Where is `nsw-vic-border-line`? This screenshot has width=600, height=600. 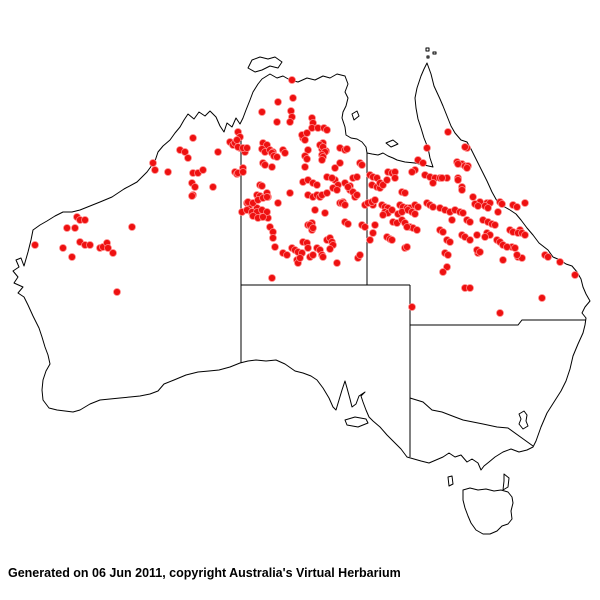 nsw-vic-border-line is located at coordinates (471, 422).